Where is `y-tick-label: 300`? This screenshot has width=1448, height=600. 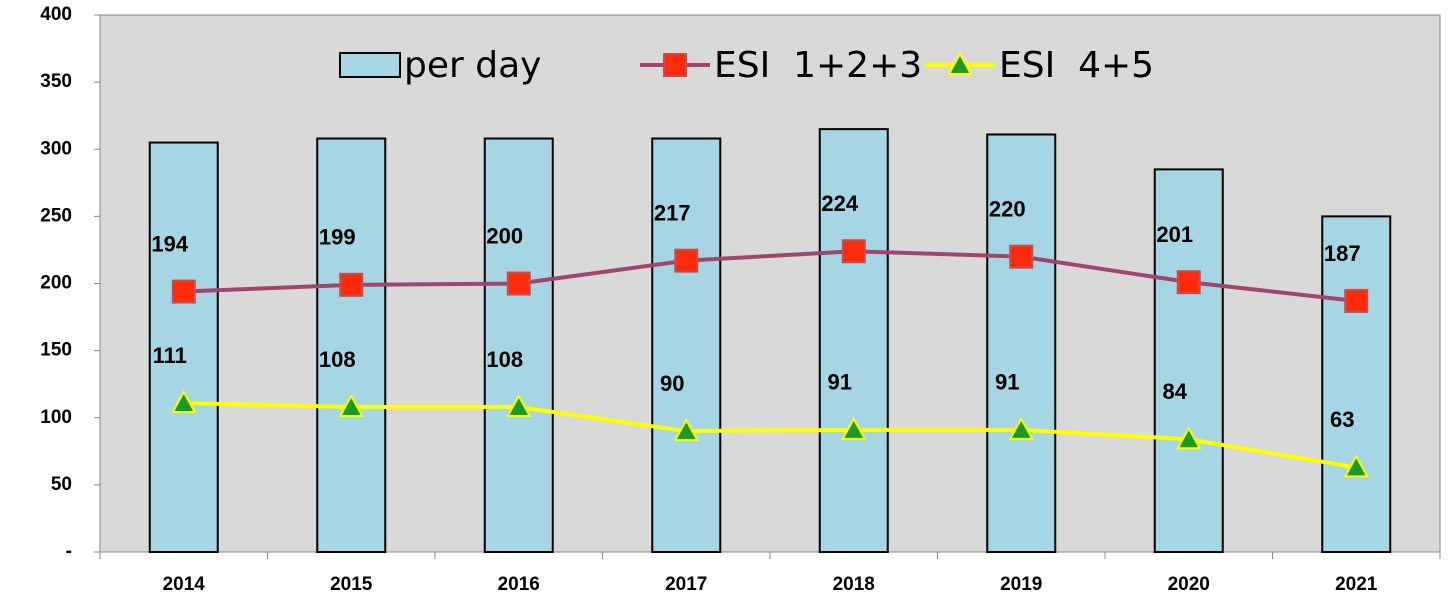 y-tick-label: 300 is located at coordinates (56, 148).